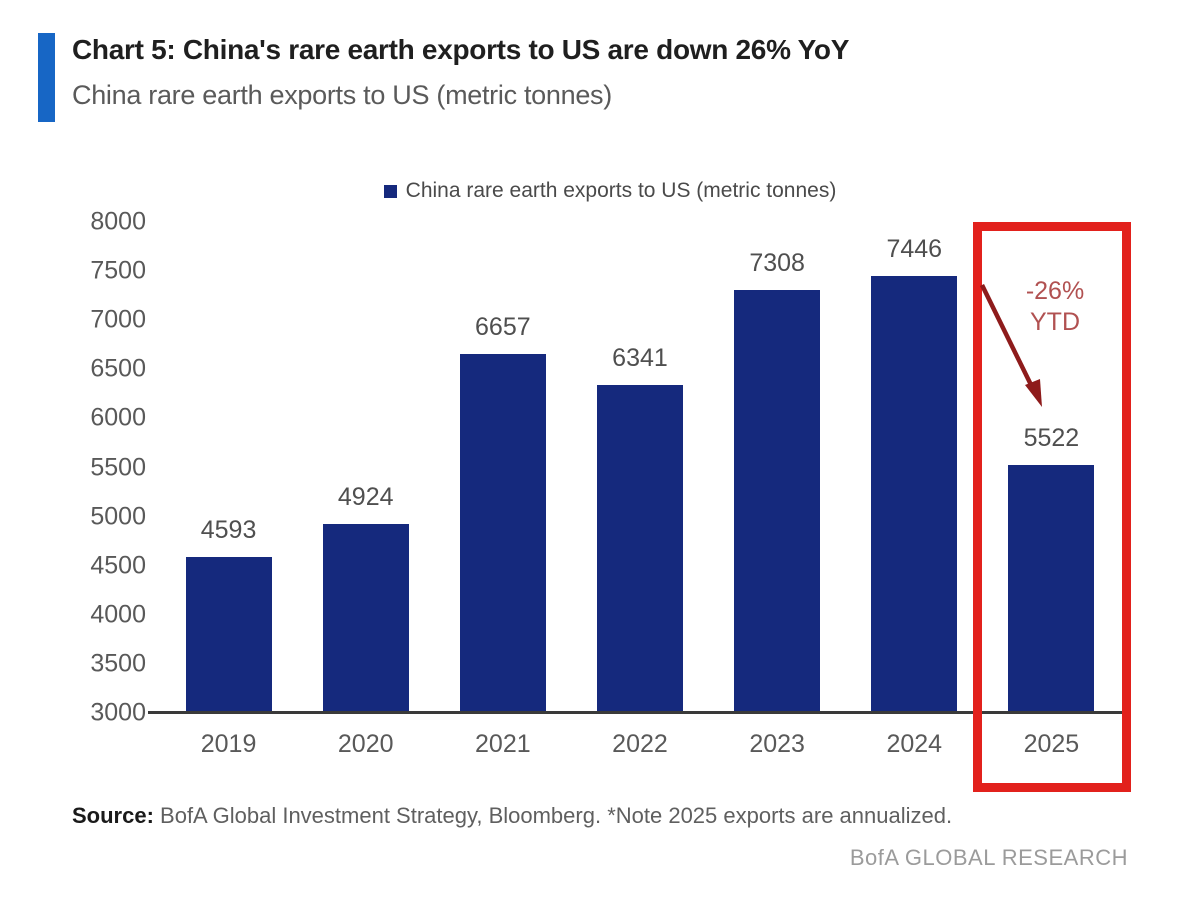  What do you see at coordinates (228, 634) in the screenshot?
I see `bar-2019` at bounding box center [228, 634].